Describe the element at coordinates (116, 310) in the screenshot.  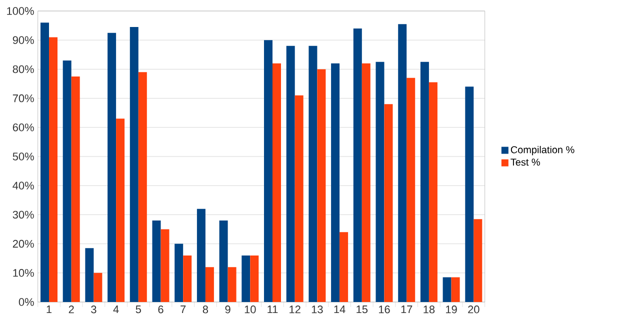
I see `x-tick-label: 4` at that location.